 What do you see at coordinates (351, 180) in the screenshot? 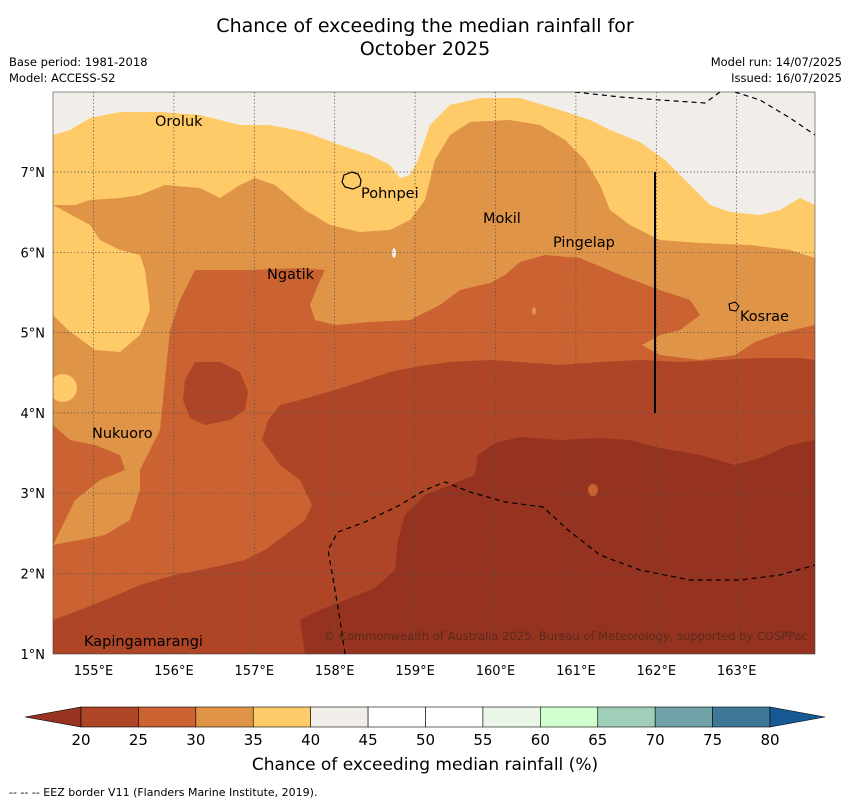
I see `pohnpei-island` at bounding box center [351, 180].